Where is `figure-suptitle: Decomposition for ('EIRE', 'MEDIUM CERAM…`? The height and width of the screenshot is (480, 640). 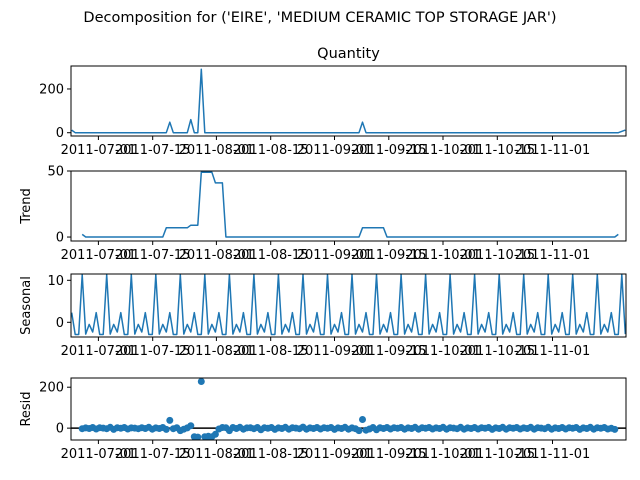 figure-suptitle: Decomposition for ('EIRE', 'MEDIUM CERAM… is located at coordinates (319, 18).